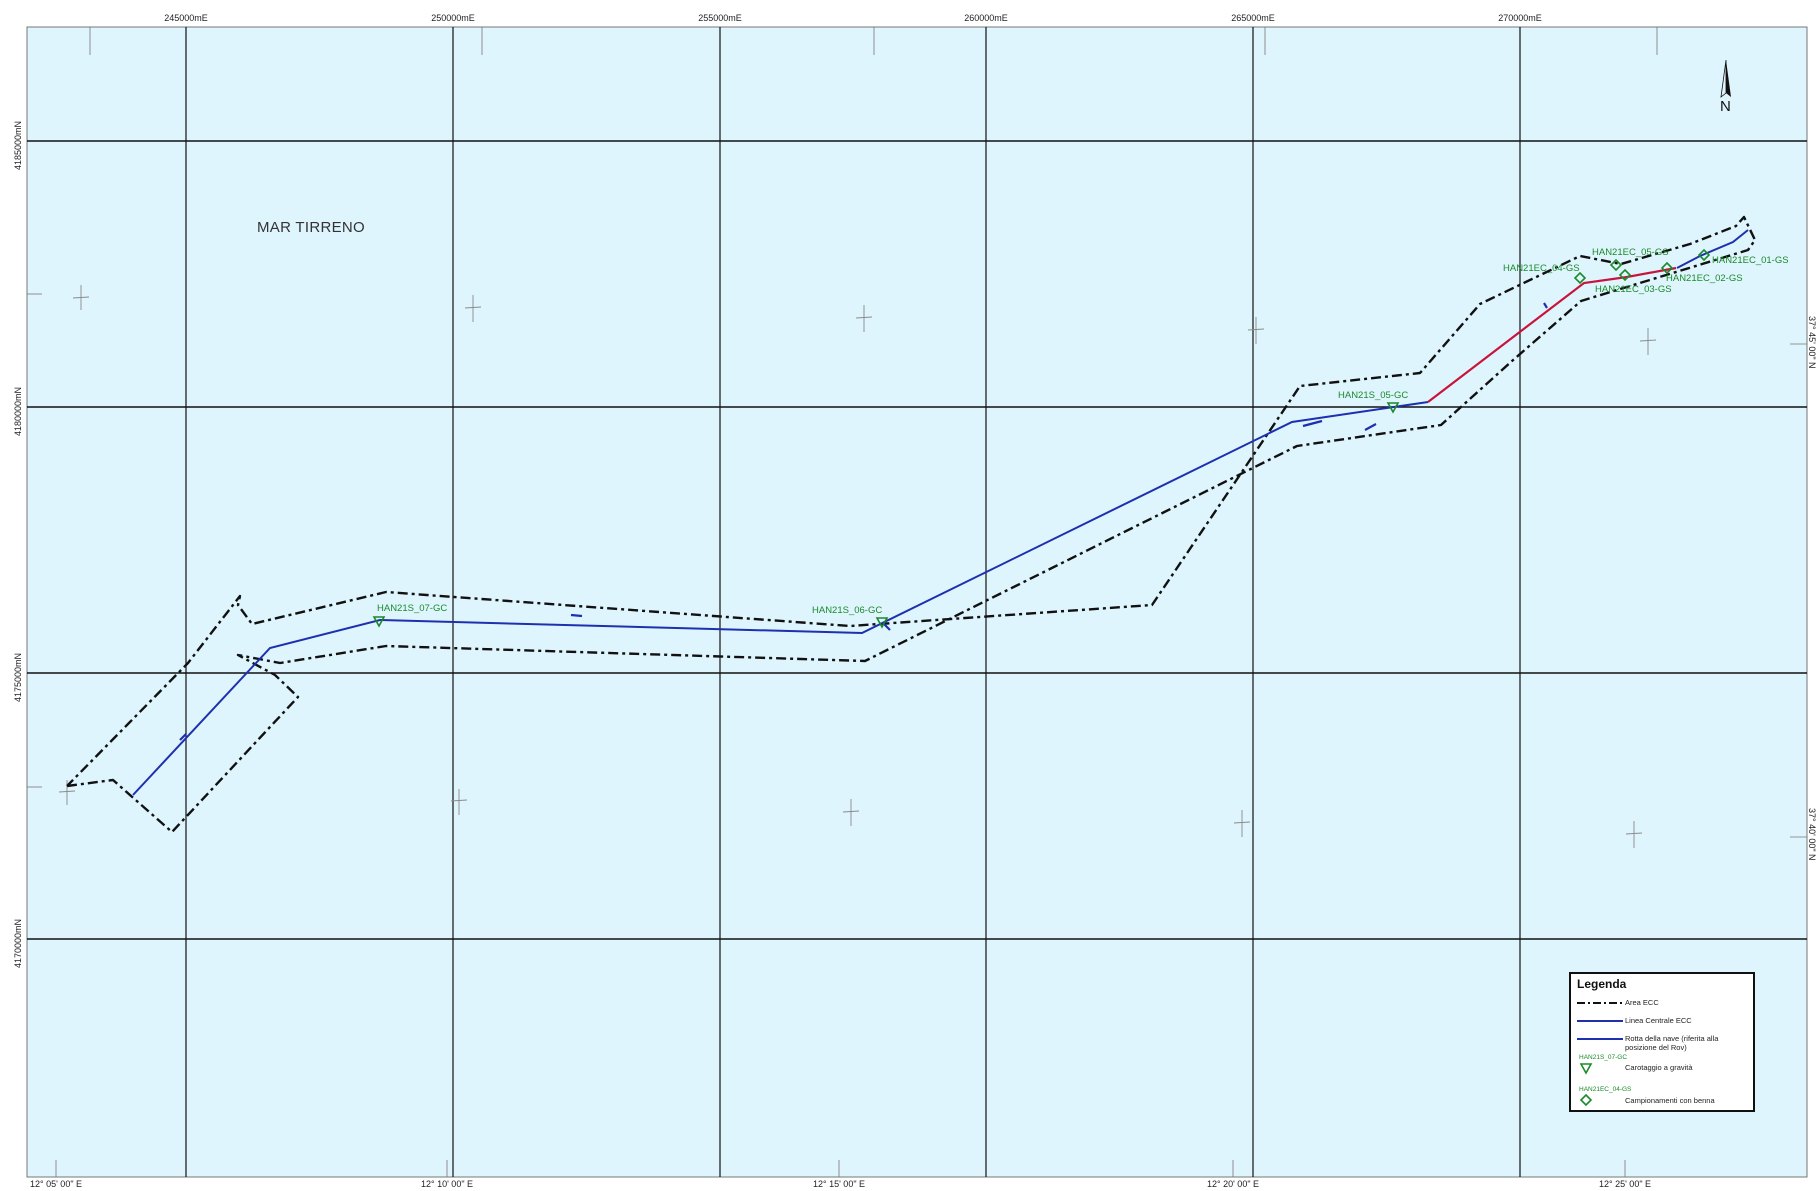 The height and width of the screenshot is (1191, 1818). What do you see at coordinates (18, 943) in the screenshot?
I see `northing-label: 4170000mN` at bounding box center [18, 943].